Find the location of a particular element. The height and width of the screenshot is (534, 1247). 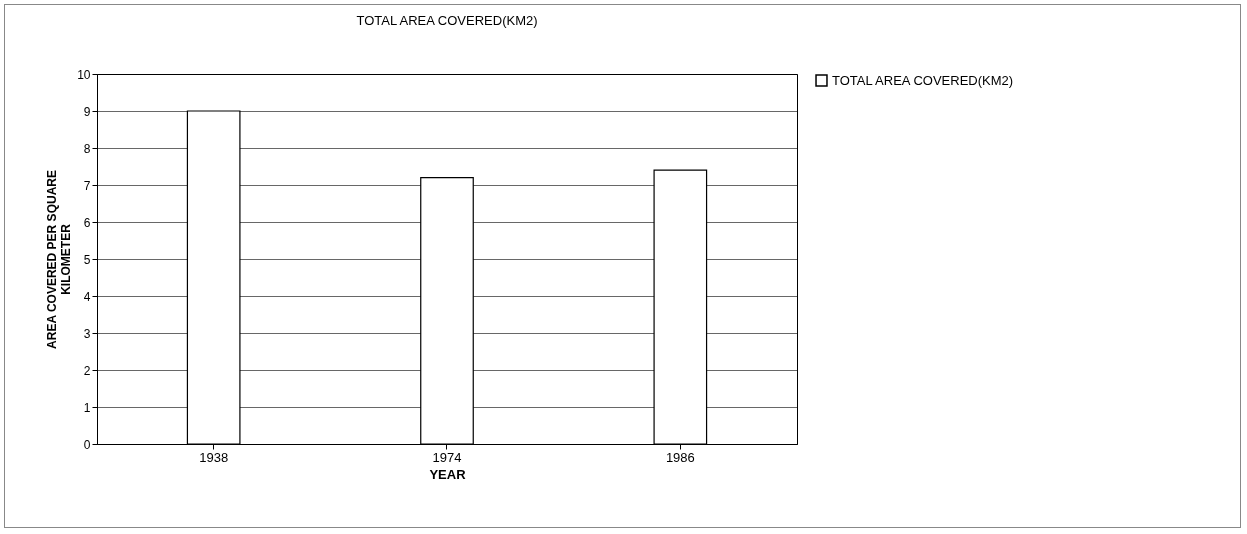

x-tick-label: 1986 is located at coordinates (680, 457).